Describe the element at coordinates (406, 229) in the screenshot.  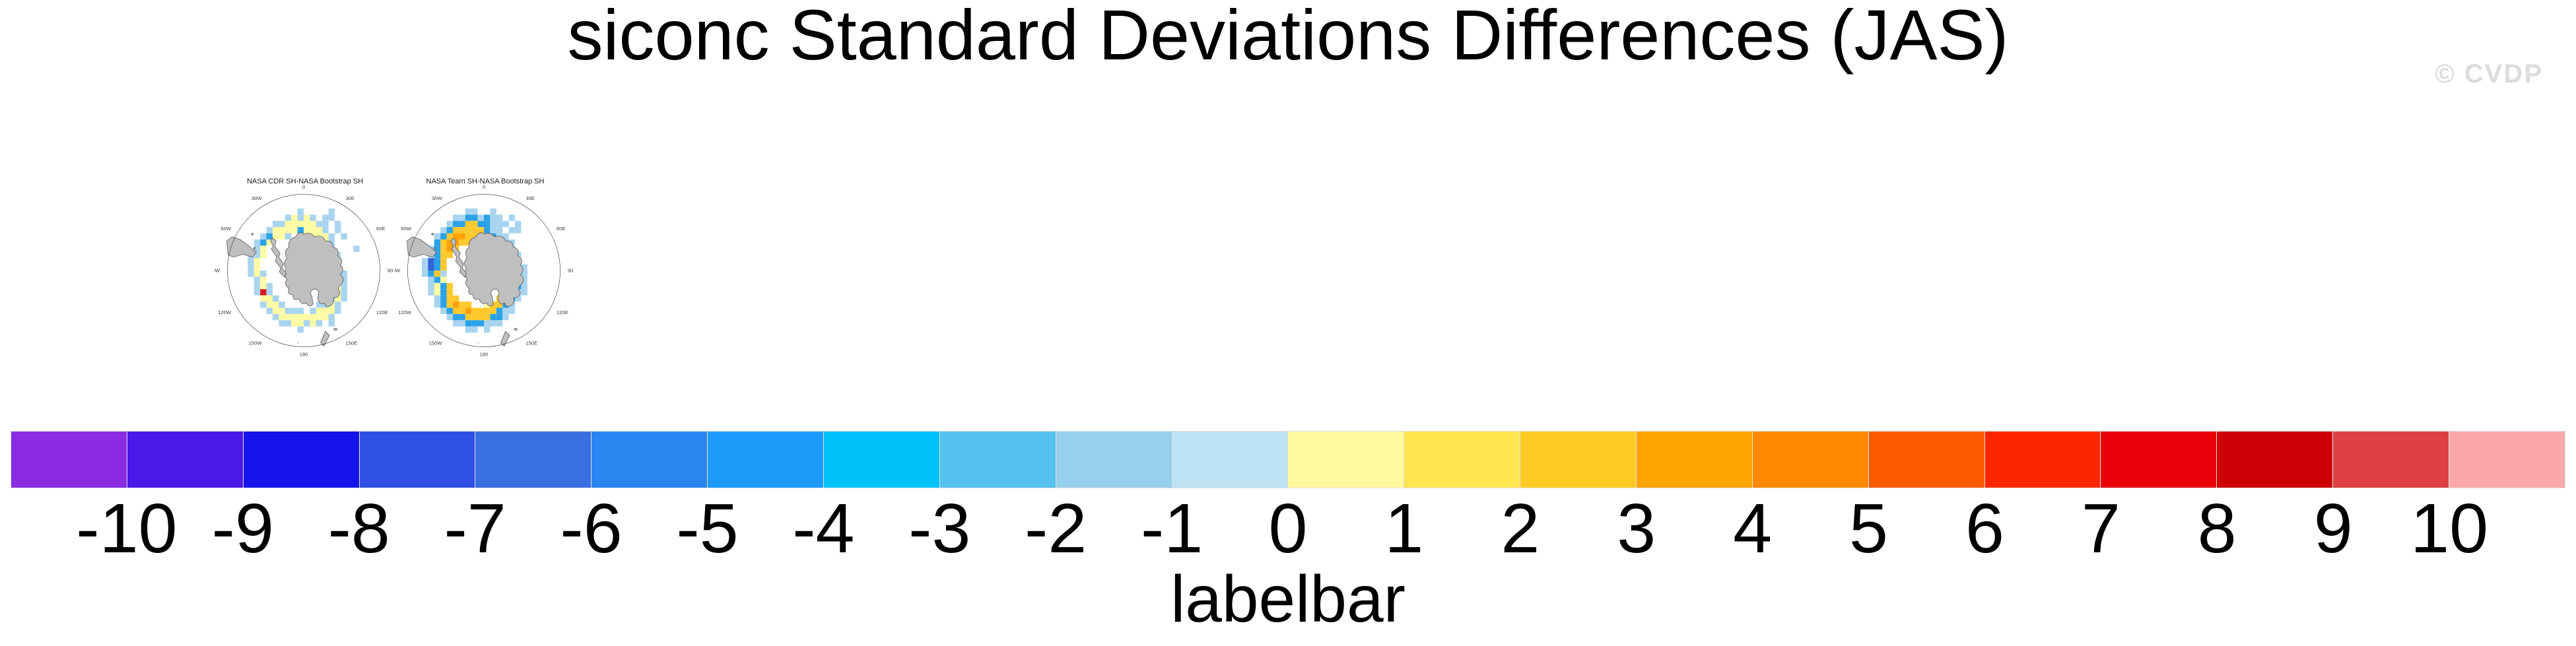
I see `longitude-label: 60W` at that location.